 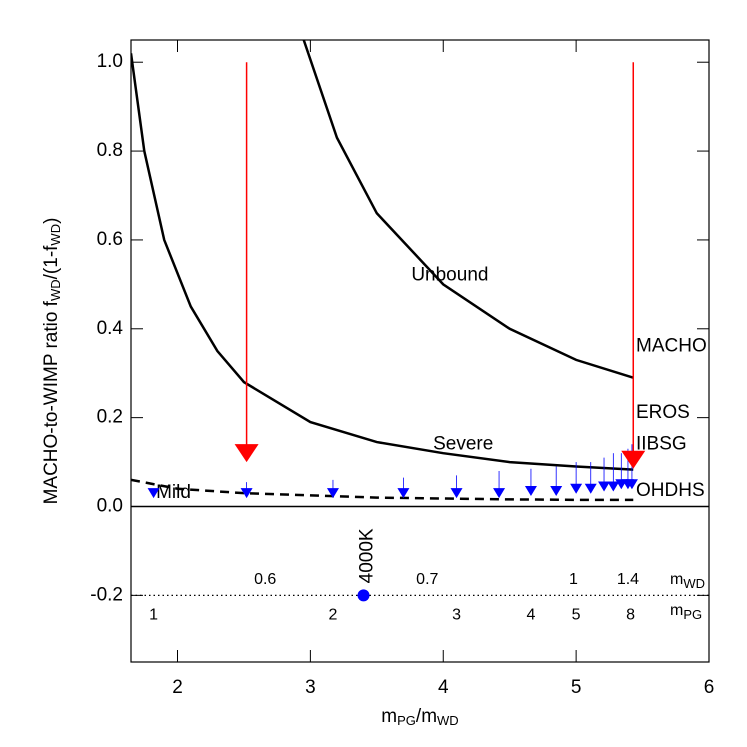 What do you see at coordinates (106, 594) in the screenshot?
I see `y-tick-label: -0.2` at bounding box center [106, 594].